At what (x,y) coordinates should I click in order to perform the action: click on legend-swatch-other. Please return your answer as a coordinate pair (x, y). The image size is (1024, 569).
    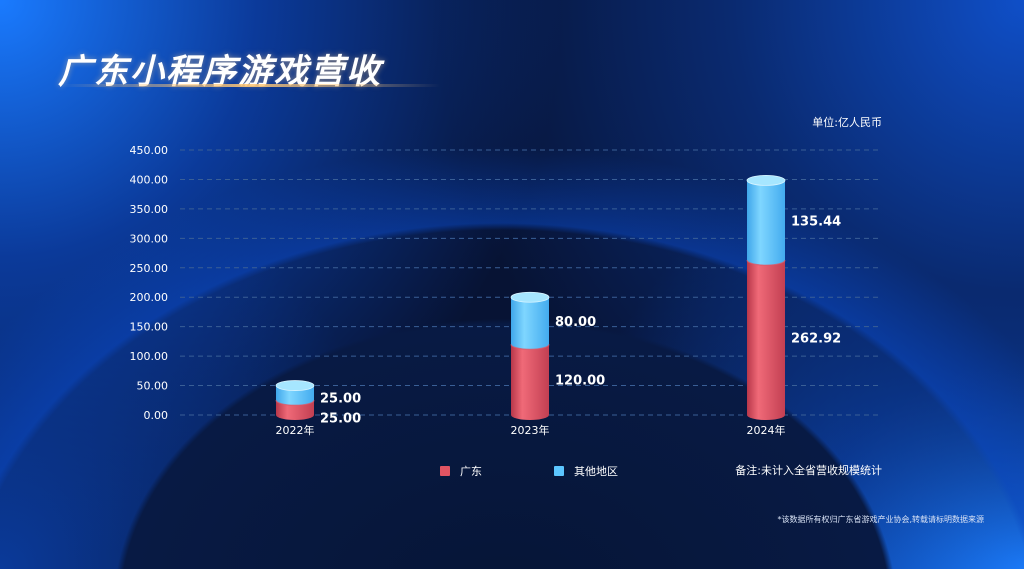
    Looking at the image, I should click on (559, 471).